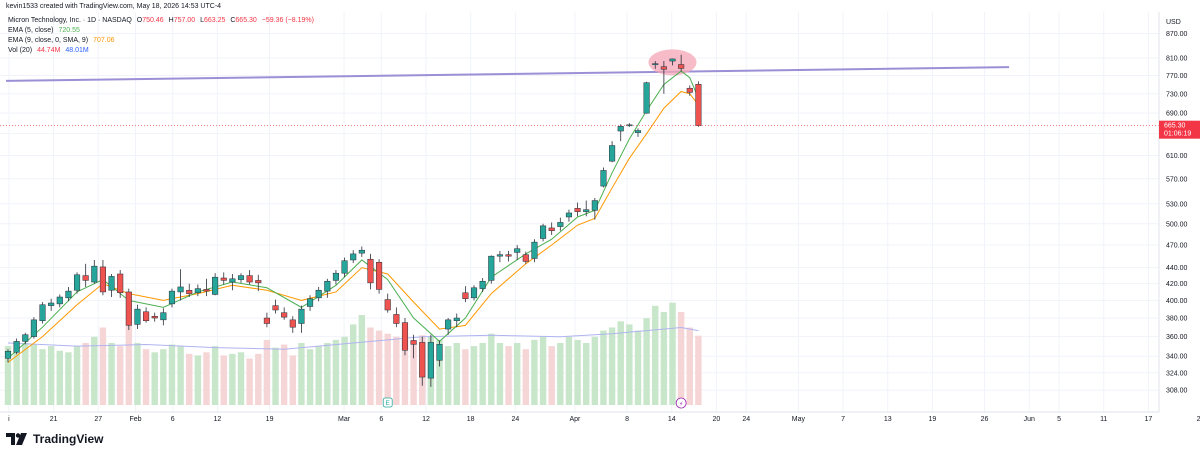 The image size is (1200, 457). I want to click on tradingview-logo: TradingView, so click(54, 439).